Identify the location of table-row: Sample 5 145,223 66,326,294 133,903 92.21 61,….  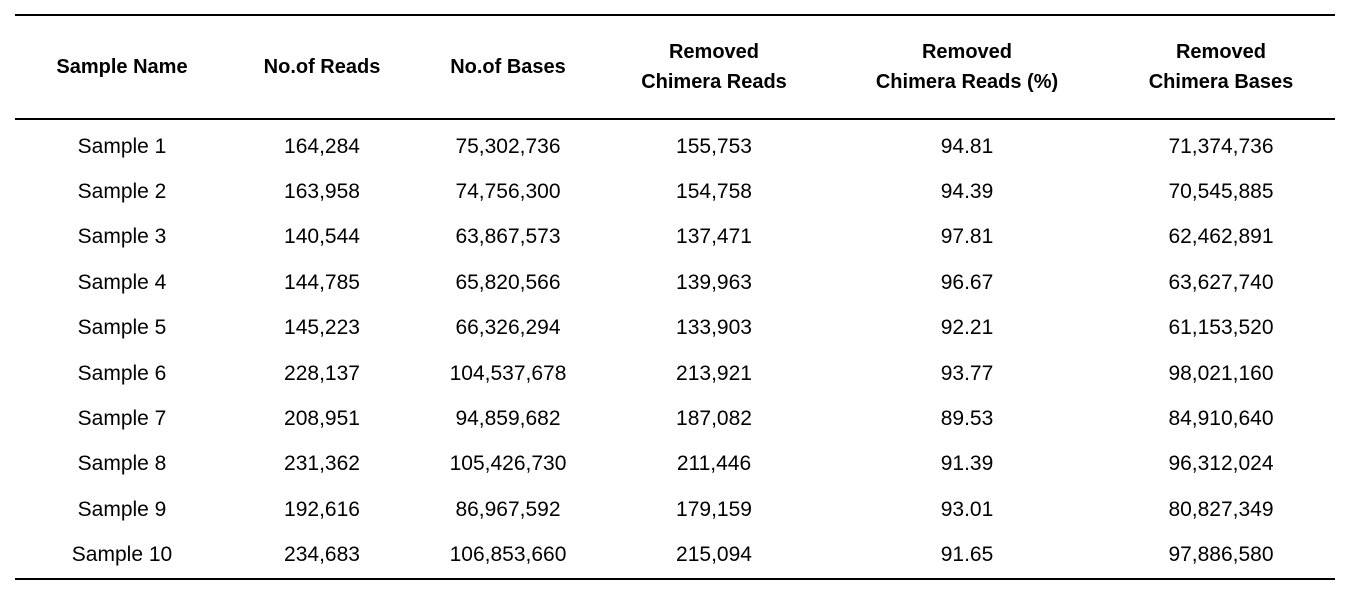
(675, 328).